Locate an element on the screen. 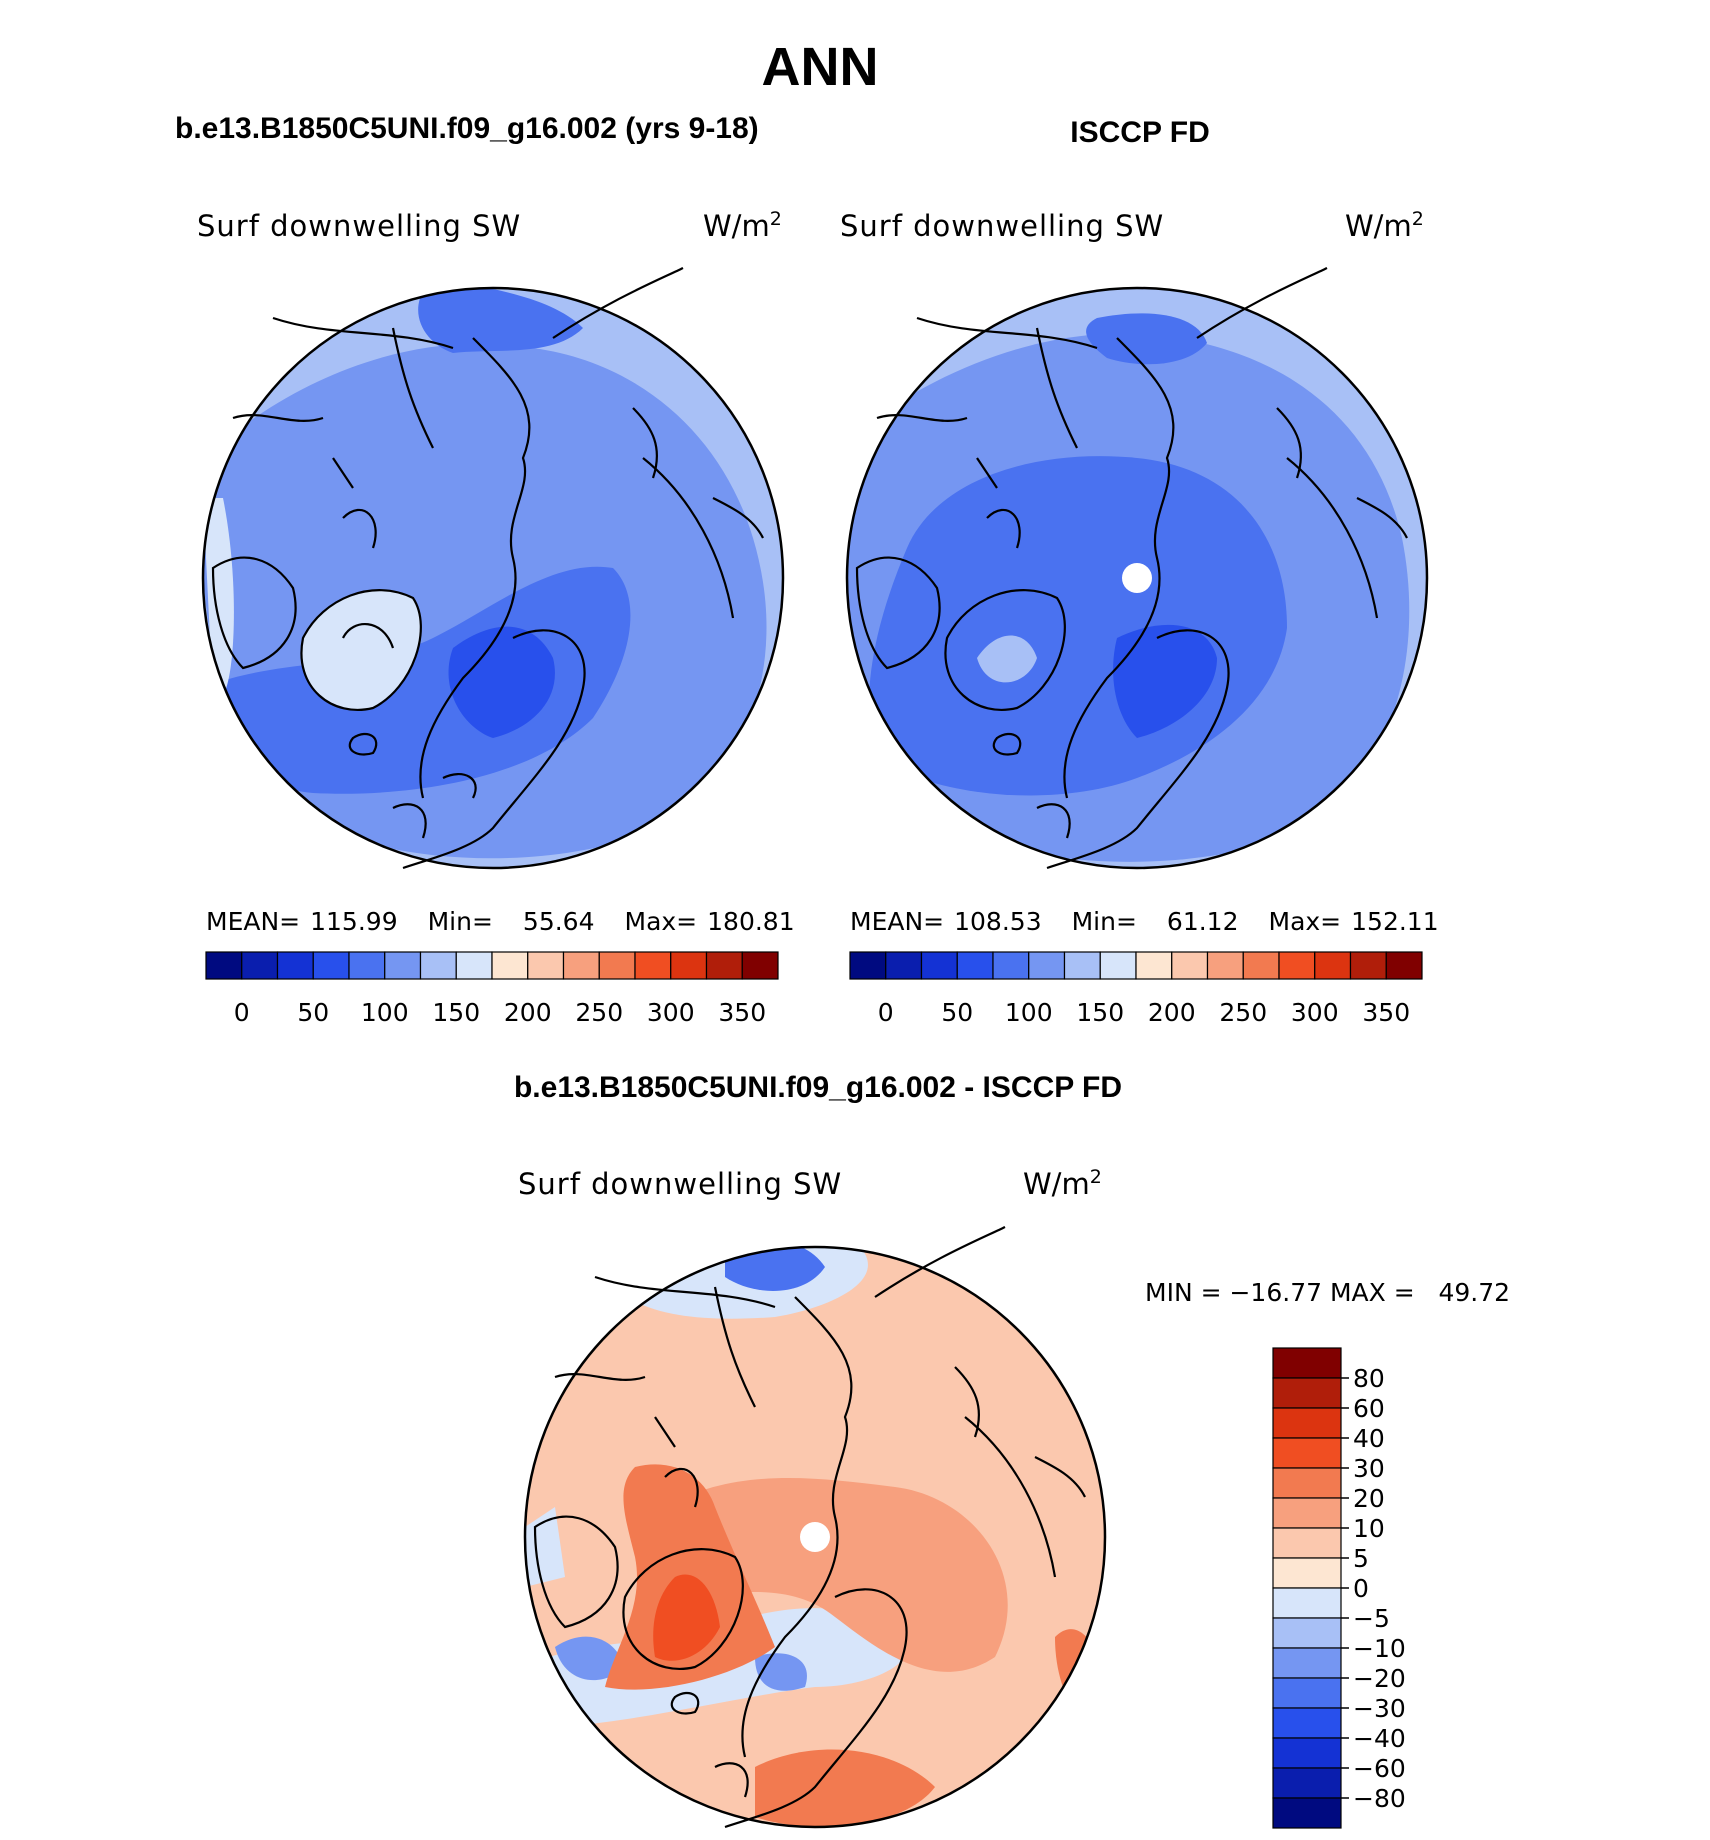  obs-colorbar-tick-label: 150 is located at coordinates (1100, 1012).